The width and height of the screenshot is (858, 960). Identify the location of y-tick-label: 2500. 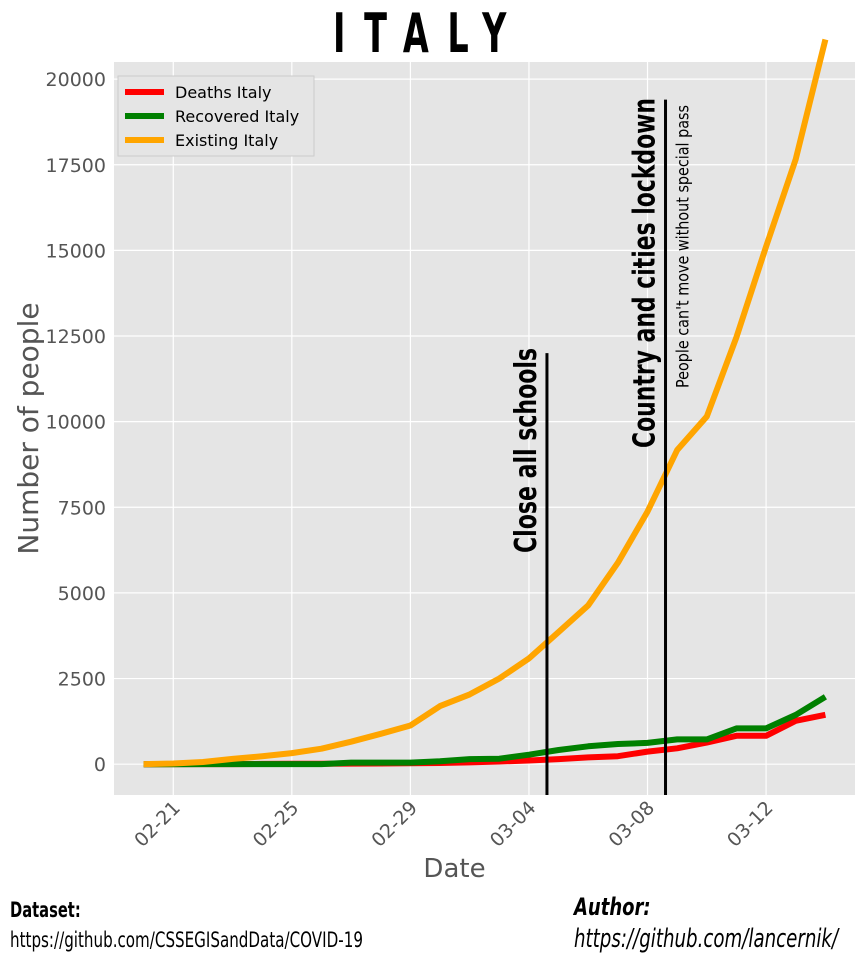
(82, 680).